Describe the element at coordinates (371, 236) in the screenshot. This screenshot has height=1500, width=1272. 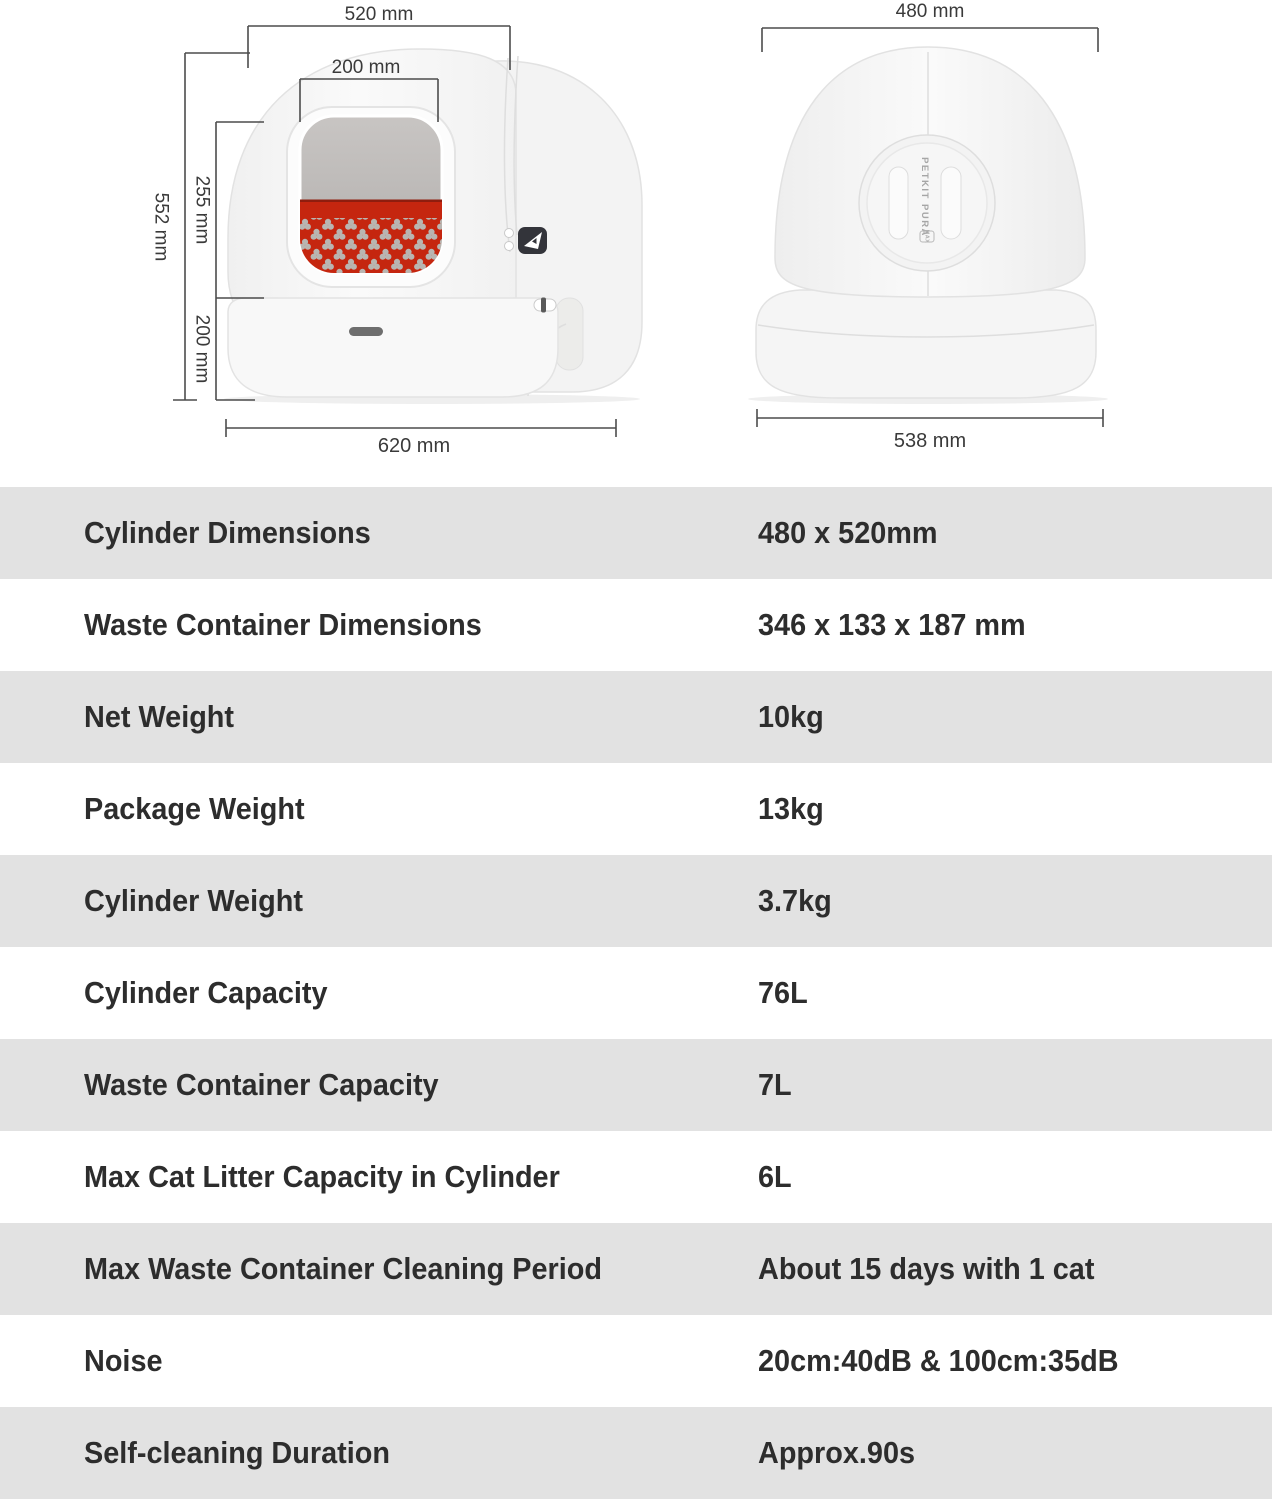
I see `litter-area` at that location.